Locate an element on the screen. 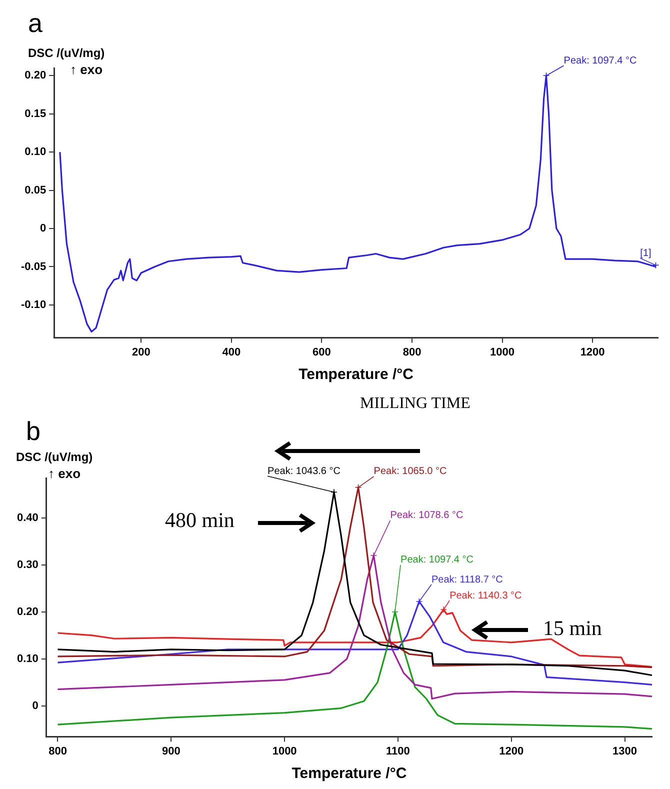  annotation: Peak: 1043.6 °C is located at coordinates (304, 471).